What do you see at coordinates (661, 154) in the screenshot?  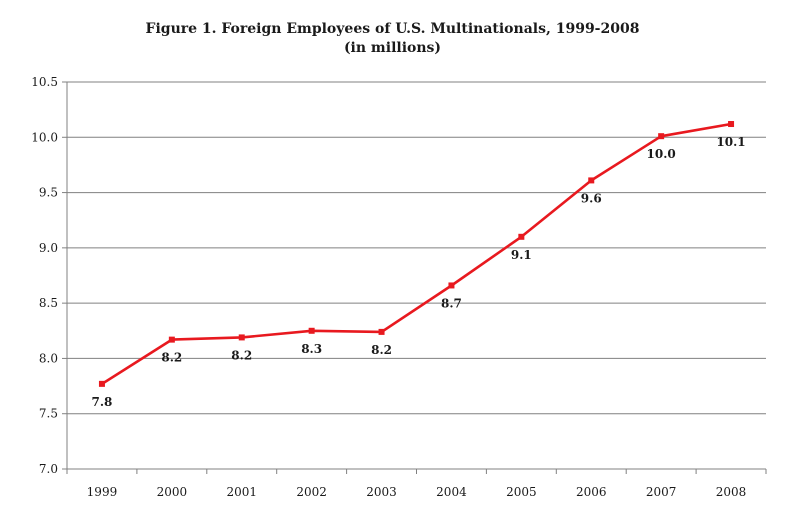 I see `data-label: 10.0` at bounding box center [661, 154].